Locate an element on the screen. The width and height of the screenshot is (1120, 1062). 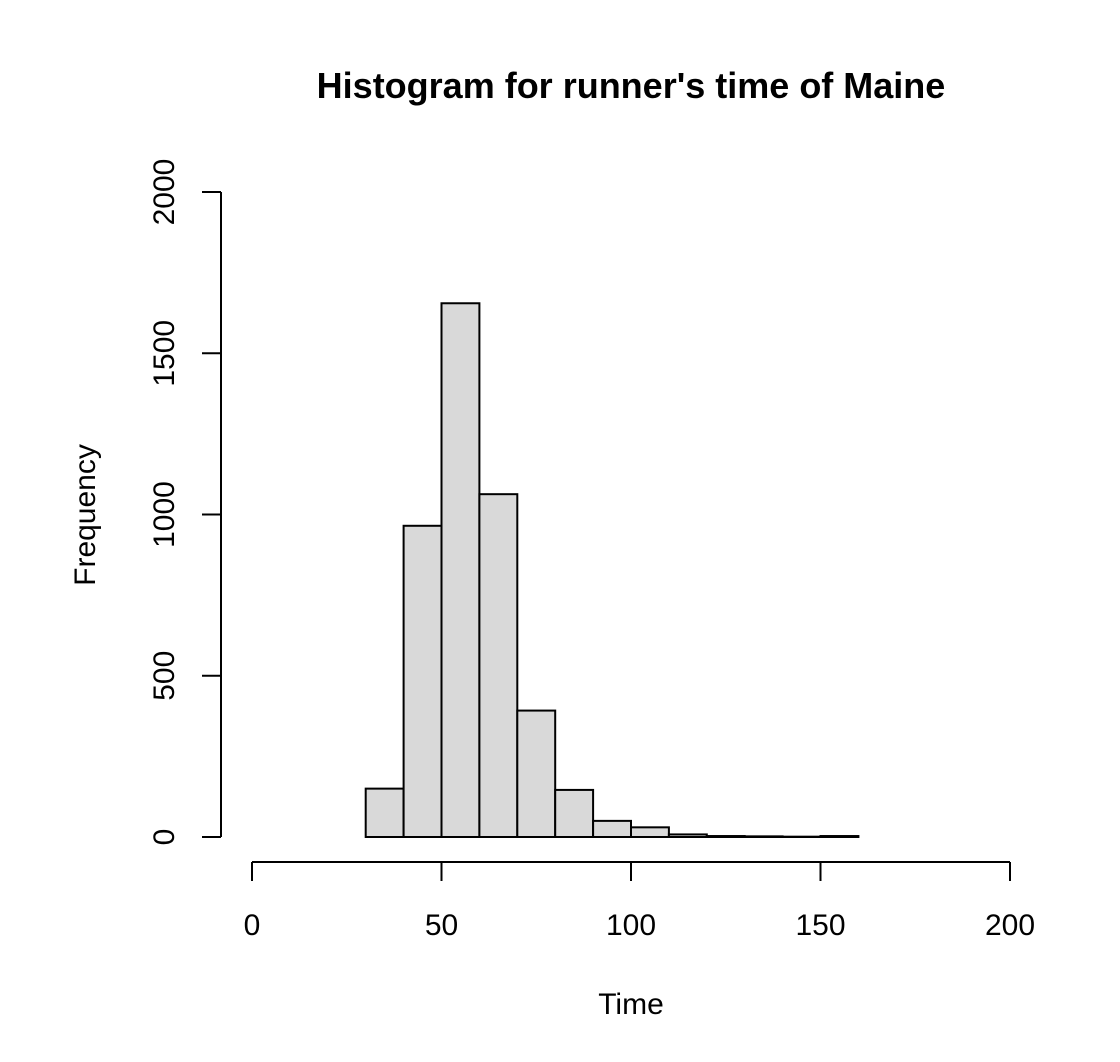
x-tick-label: 100 is located at coordinates (631, 925).